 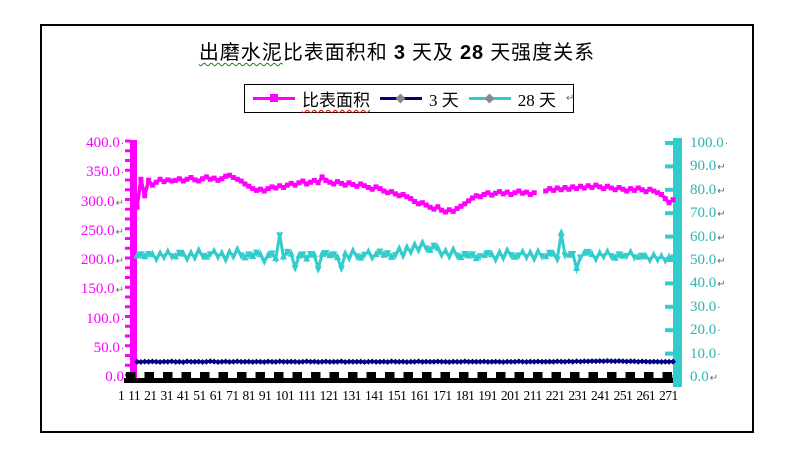 What do you see at coordinates (232, 395) in the screenshot?
I see `x-tick-label: 71` at bounding box center [232, 395].